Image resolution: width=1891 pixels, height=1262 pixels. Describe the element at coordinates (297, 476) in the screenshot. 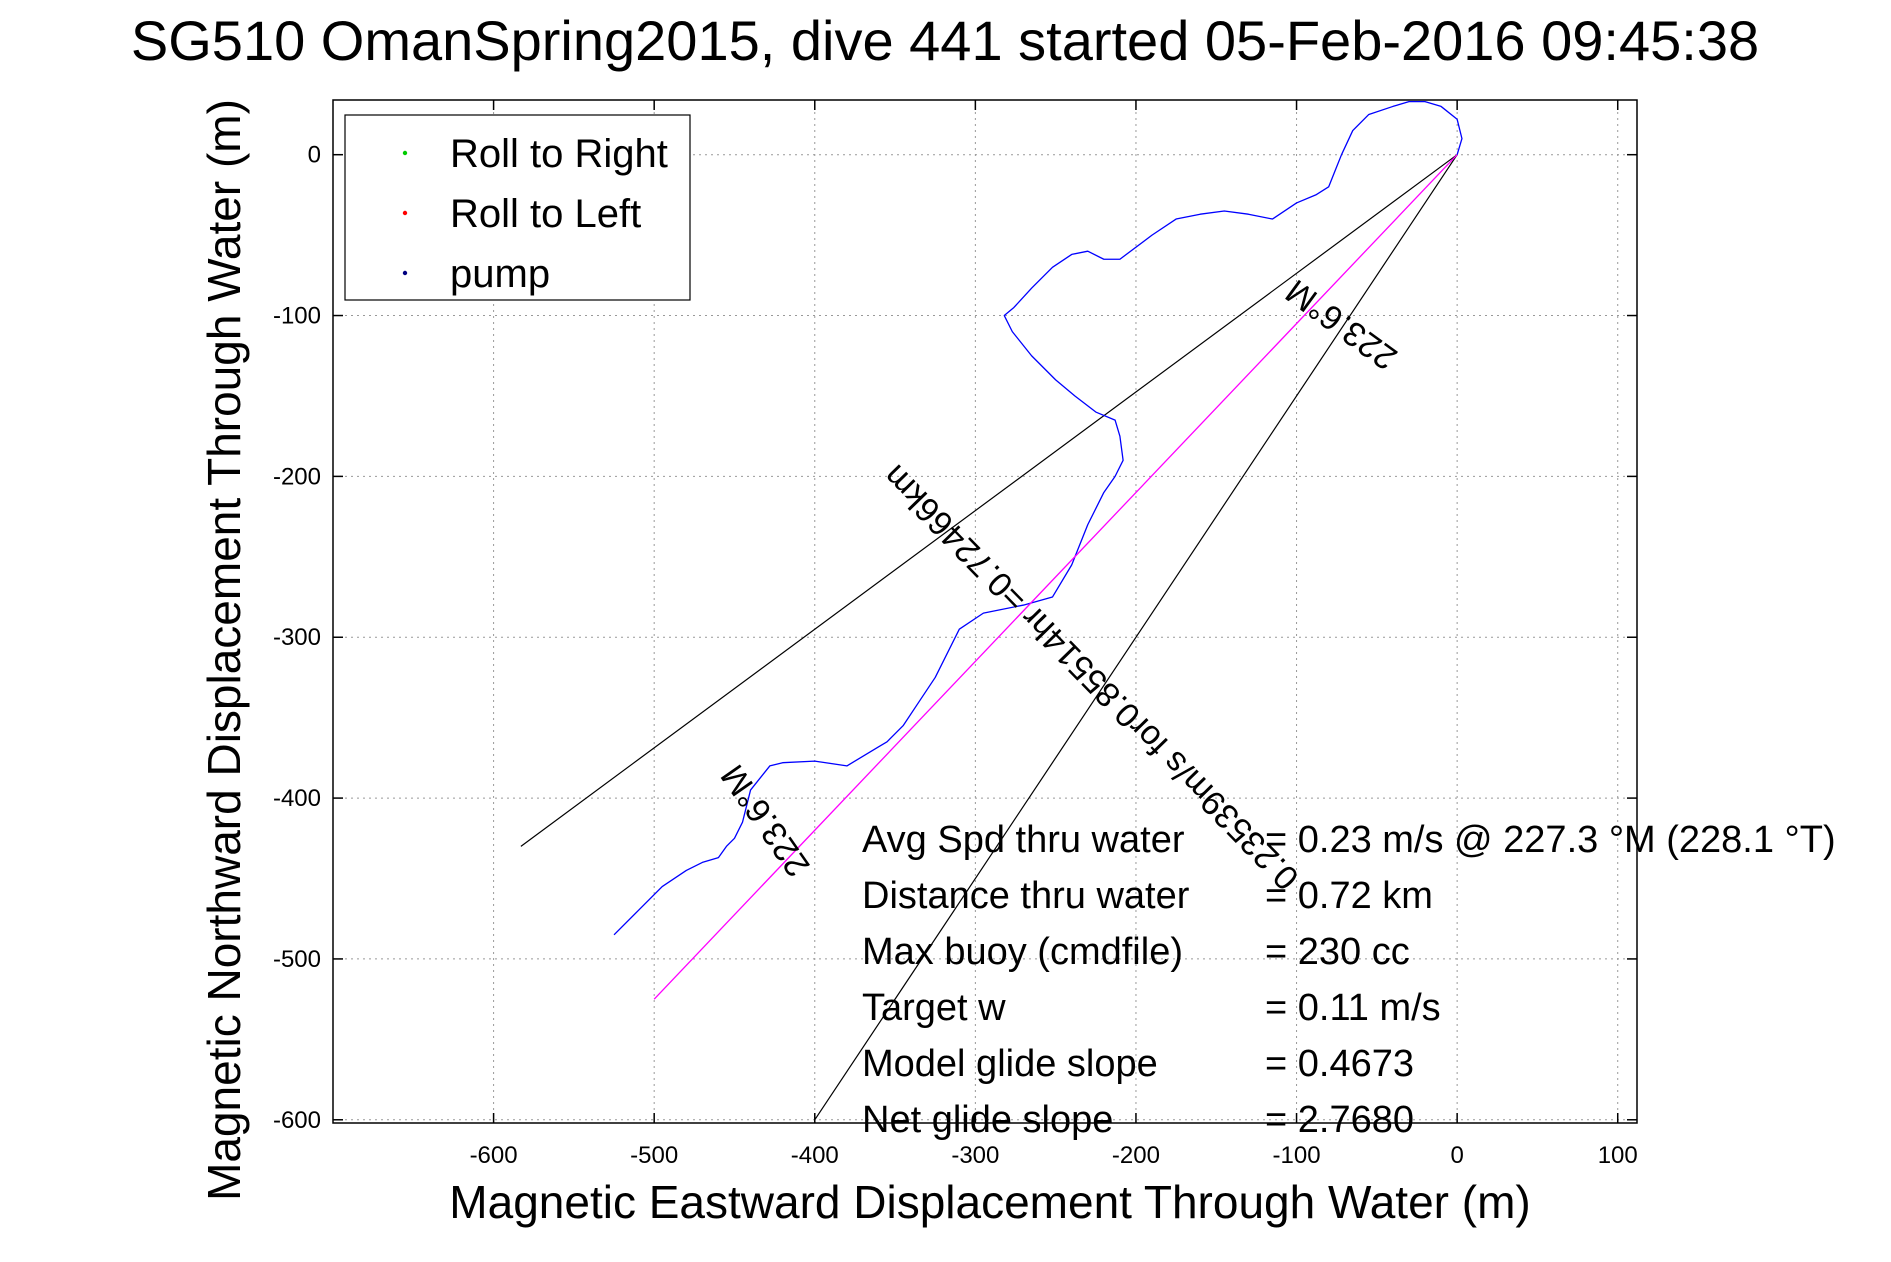

I see `y-tick-label: -200` at that location.